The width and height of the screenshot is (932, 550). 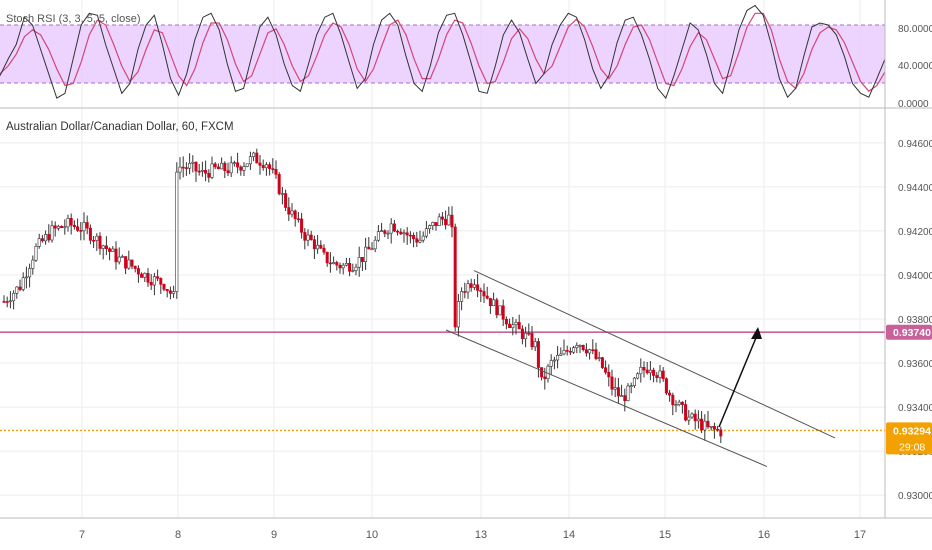 I want to click on channel-lower-trendline, so click(x=606, y=398).